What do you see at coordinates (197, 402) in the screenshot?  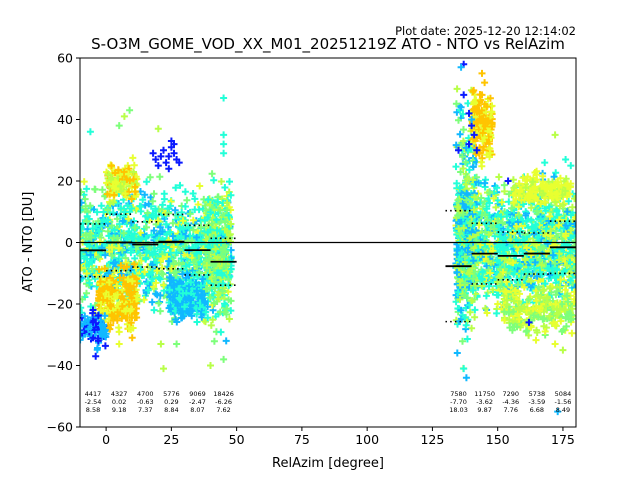 I see `bin-annotation: 9069-2.478.07` at bounding box center [197, 402].